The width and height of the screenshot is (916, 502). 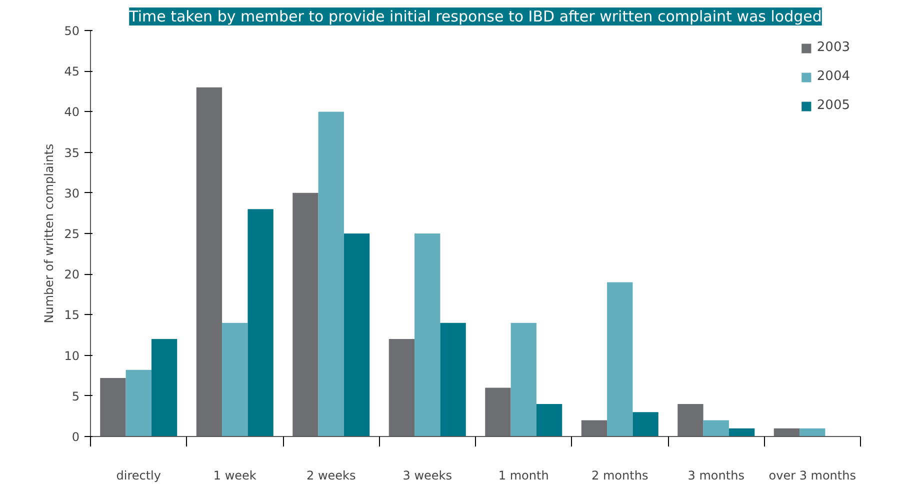 I want to click on y-tick-label: 25, so click(x=72, y=234).